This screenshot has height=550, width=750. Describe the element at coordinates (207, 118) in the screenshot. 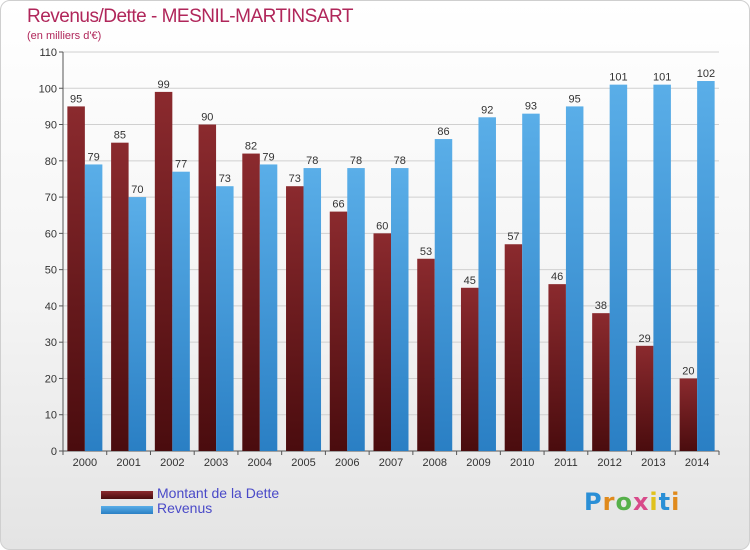

I see `data-label-dette-2003: 90` at that location.